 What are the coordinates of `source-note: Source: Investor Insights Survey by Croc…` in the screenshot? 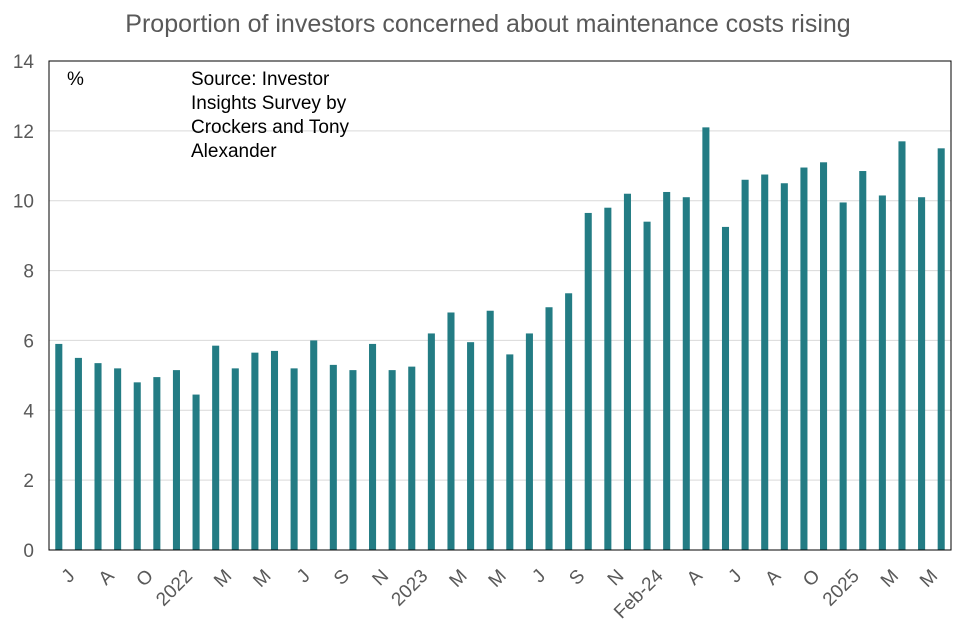 It's located at (270, 115).